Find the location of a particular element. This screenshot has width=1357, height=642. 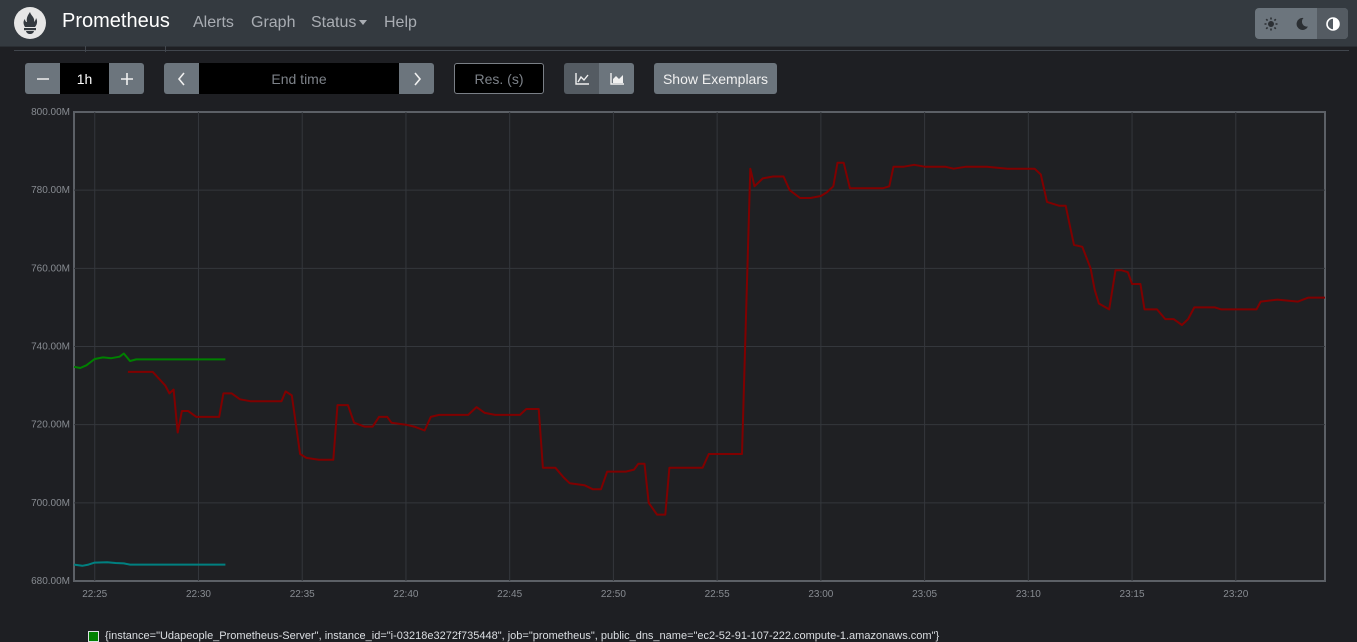

x-tick-label: 22:45 is located at coordinates (509, 594).